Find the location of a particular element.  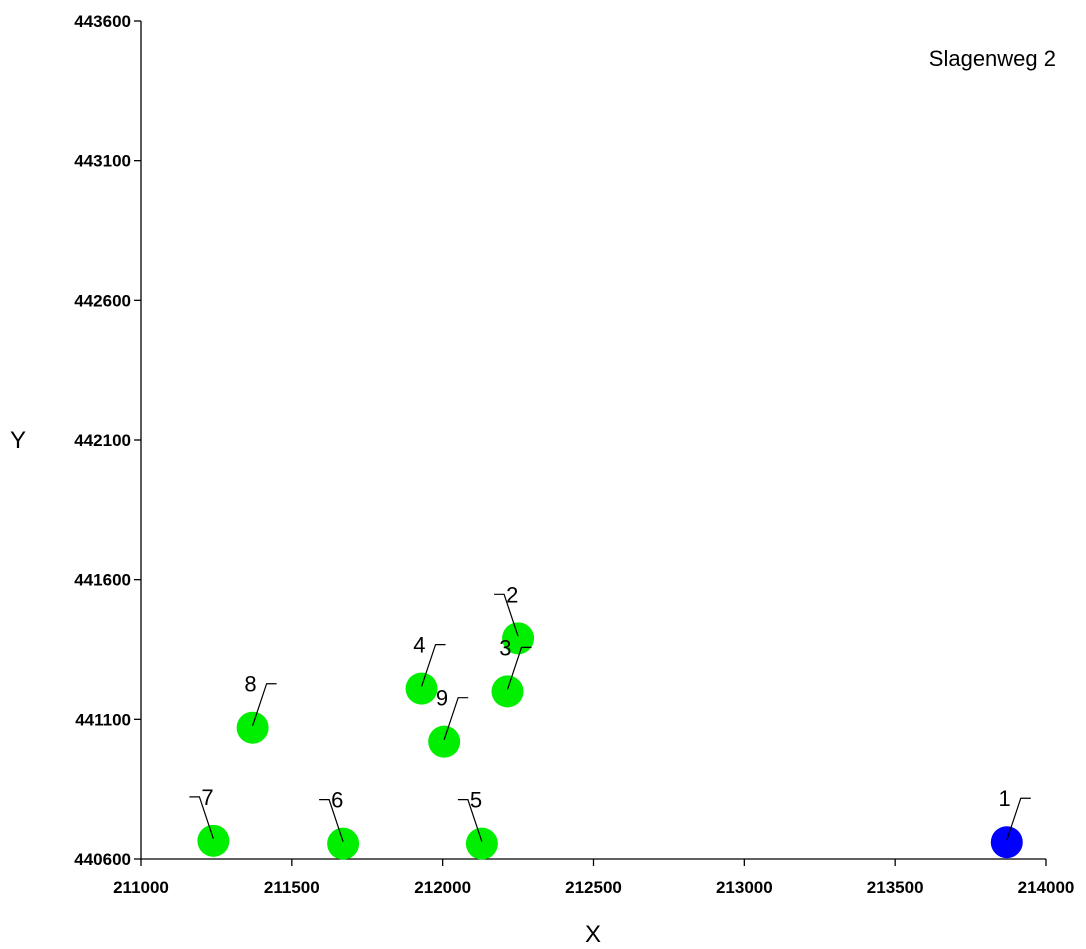

x-tick-label: 213000 is located at coordinates (744, 887).